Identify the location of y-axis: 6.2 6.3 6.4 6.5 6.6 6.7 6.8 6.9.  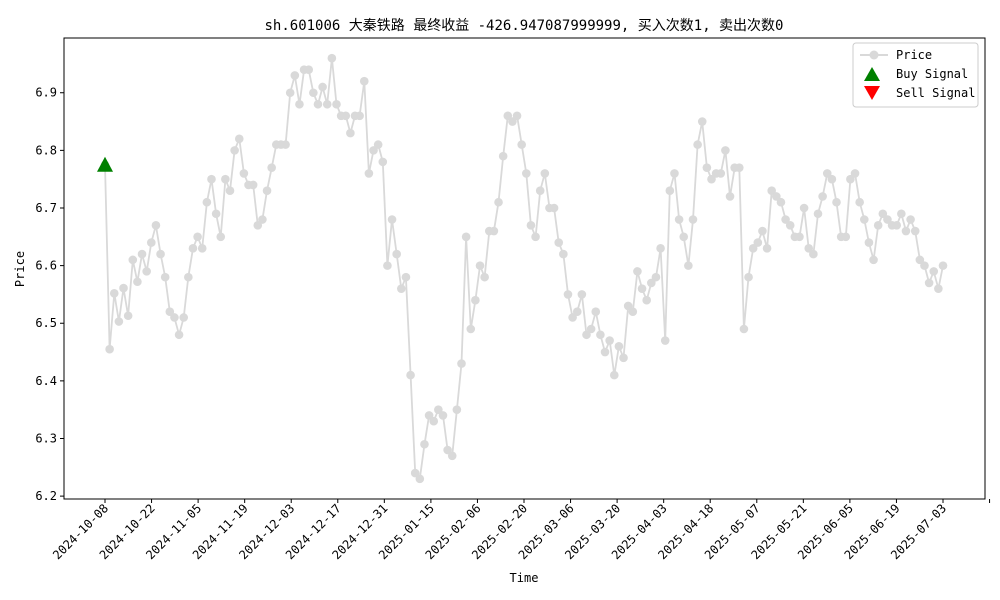
(49, 294).